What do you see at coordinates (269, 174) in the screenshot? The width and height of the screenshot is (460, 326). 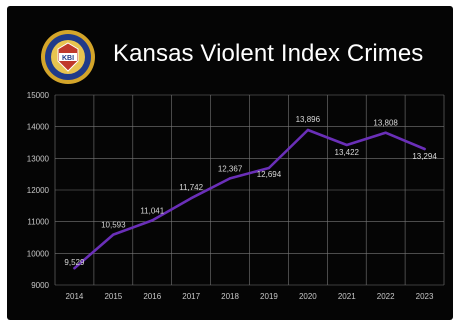 I see `data-label: 12,694` at bounding box center [269, 174].